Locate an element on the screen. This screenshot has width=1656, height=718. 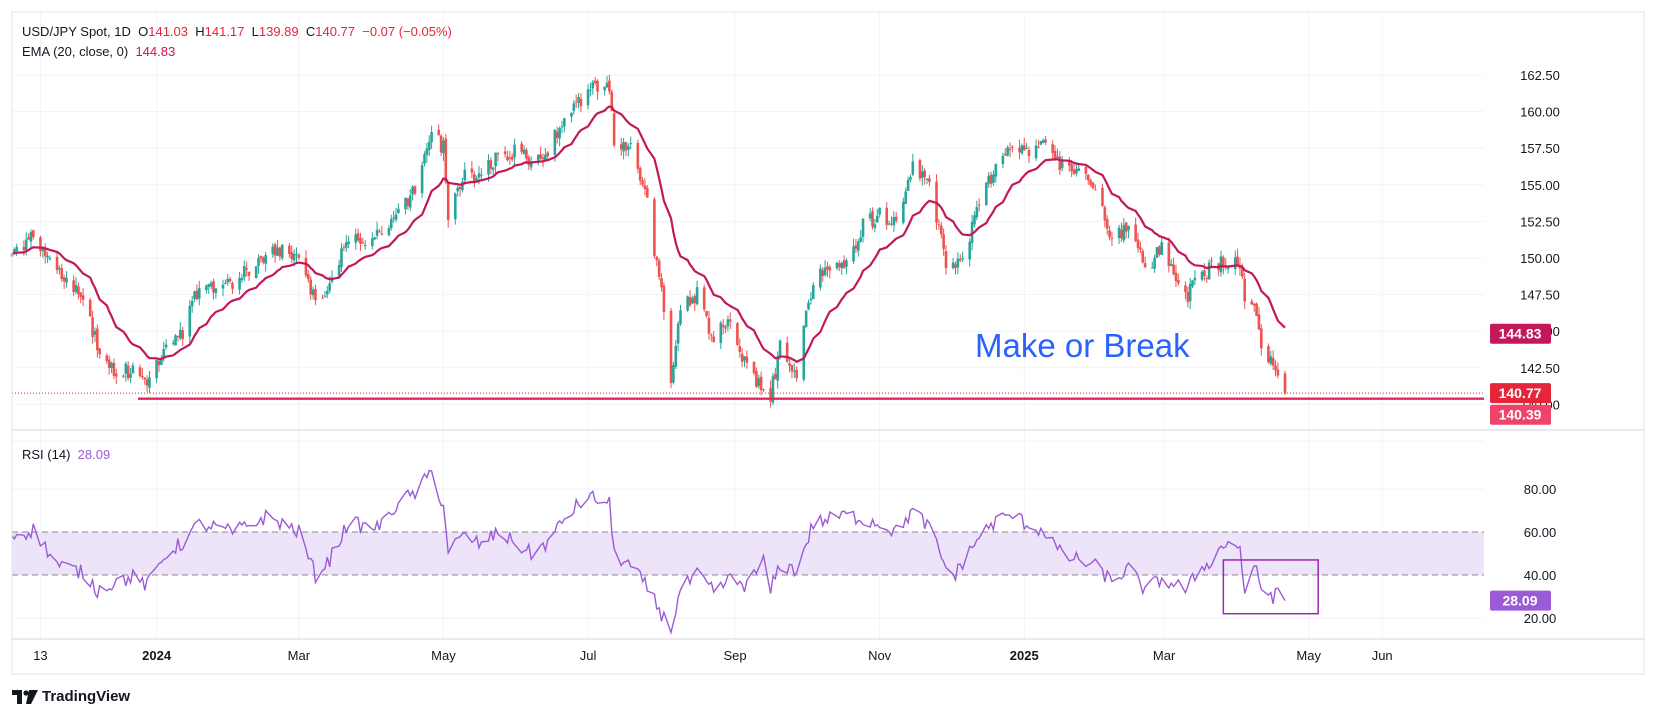
ema-legend: EMA (20, close, 0) 144.83 is located at coordinates (98, 51).